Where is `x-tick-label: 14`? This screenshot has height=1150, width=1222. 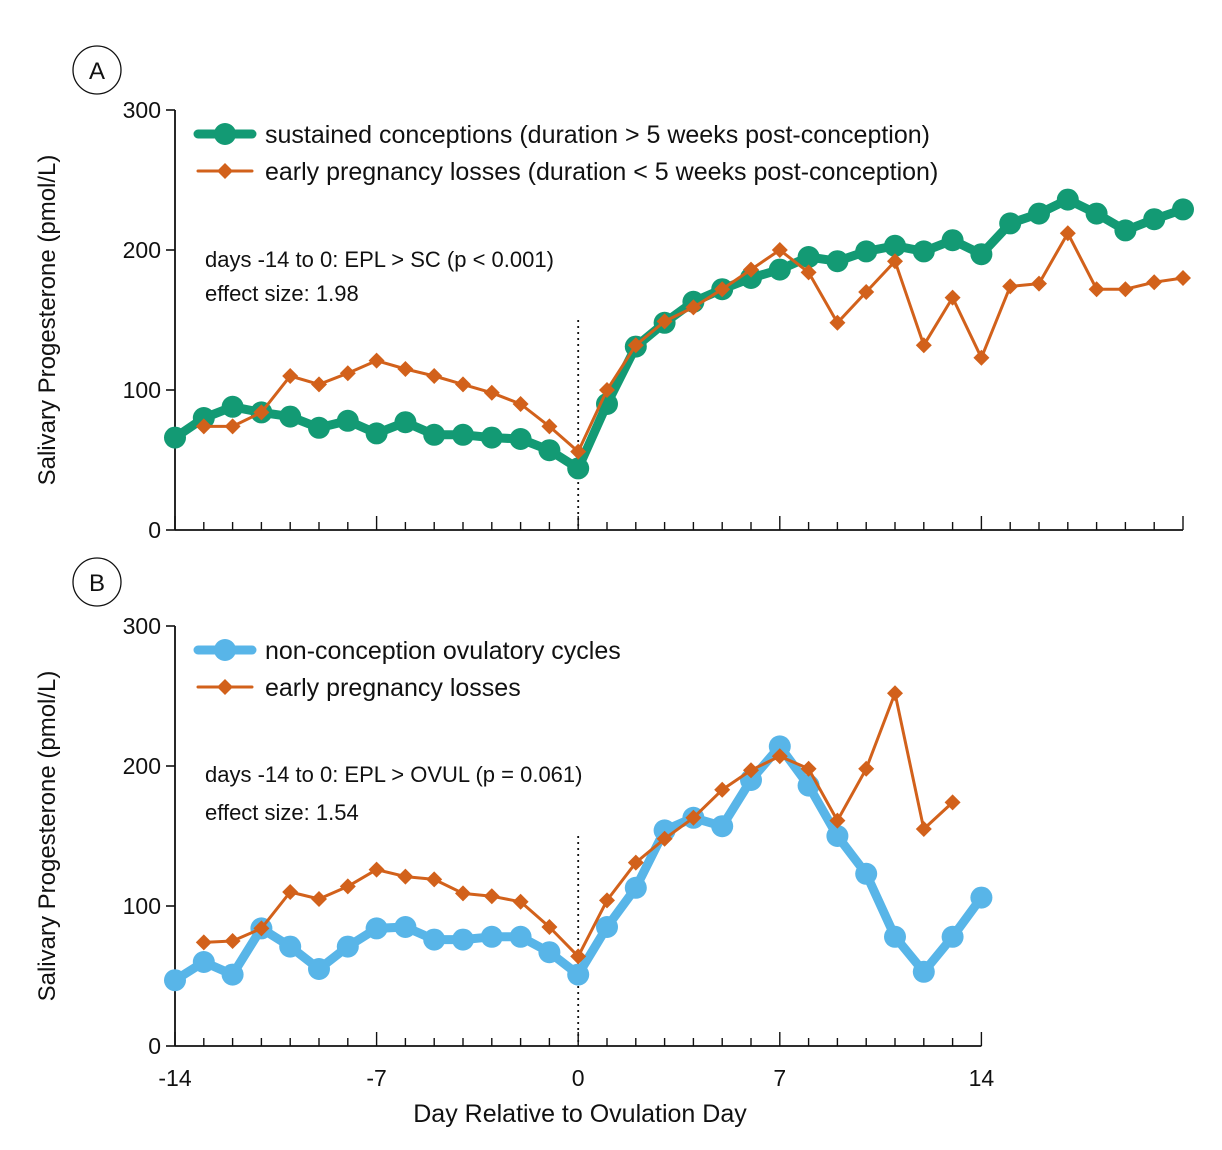
x-tick-label: 14 is located at coordinates (982, 1078).